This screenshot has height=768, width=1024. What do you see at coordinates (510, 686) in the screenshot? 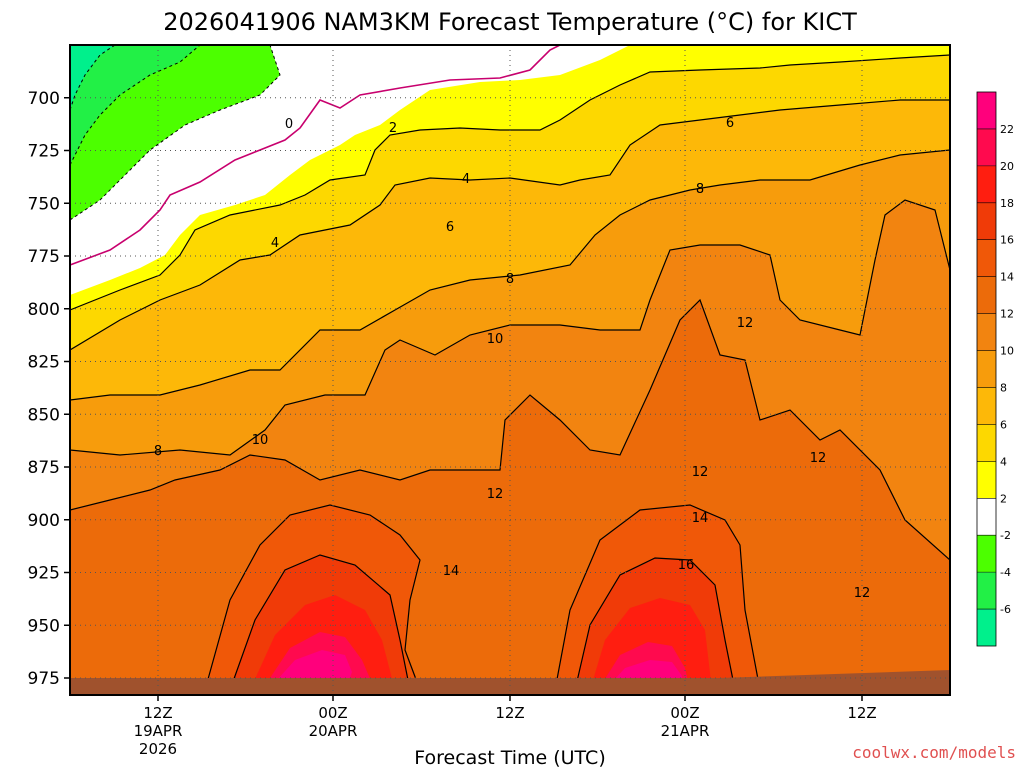
I see `ground` at bounding box center [510, 686].